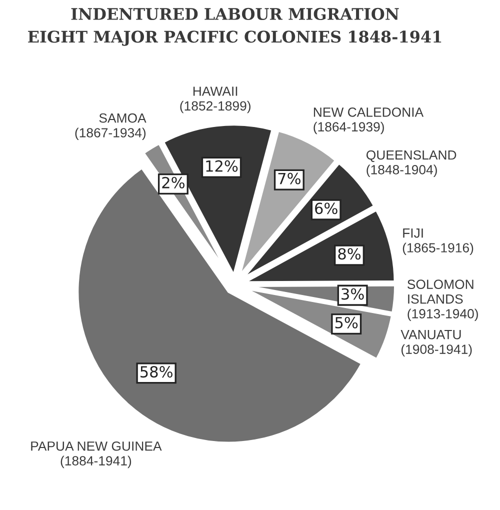  I want to click on slice-label: SOLOMON ISLANDS (1913-1940), so click(442, 300).